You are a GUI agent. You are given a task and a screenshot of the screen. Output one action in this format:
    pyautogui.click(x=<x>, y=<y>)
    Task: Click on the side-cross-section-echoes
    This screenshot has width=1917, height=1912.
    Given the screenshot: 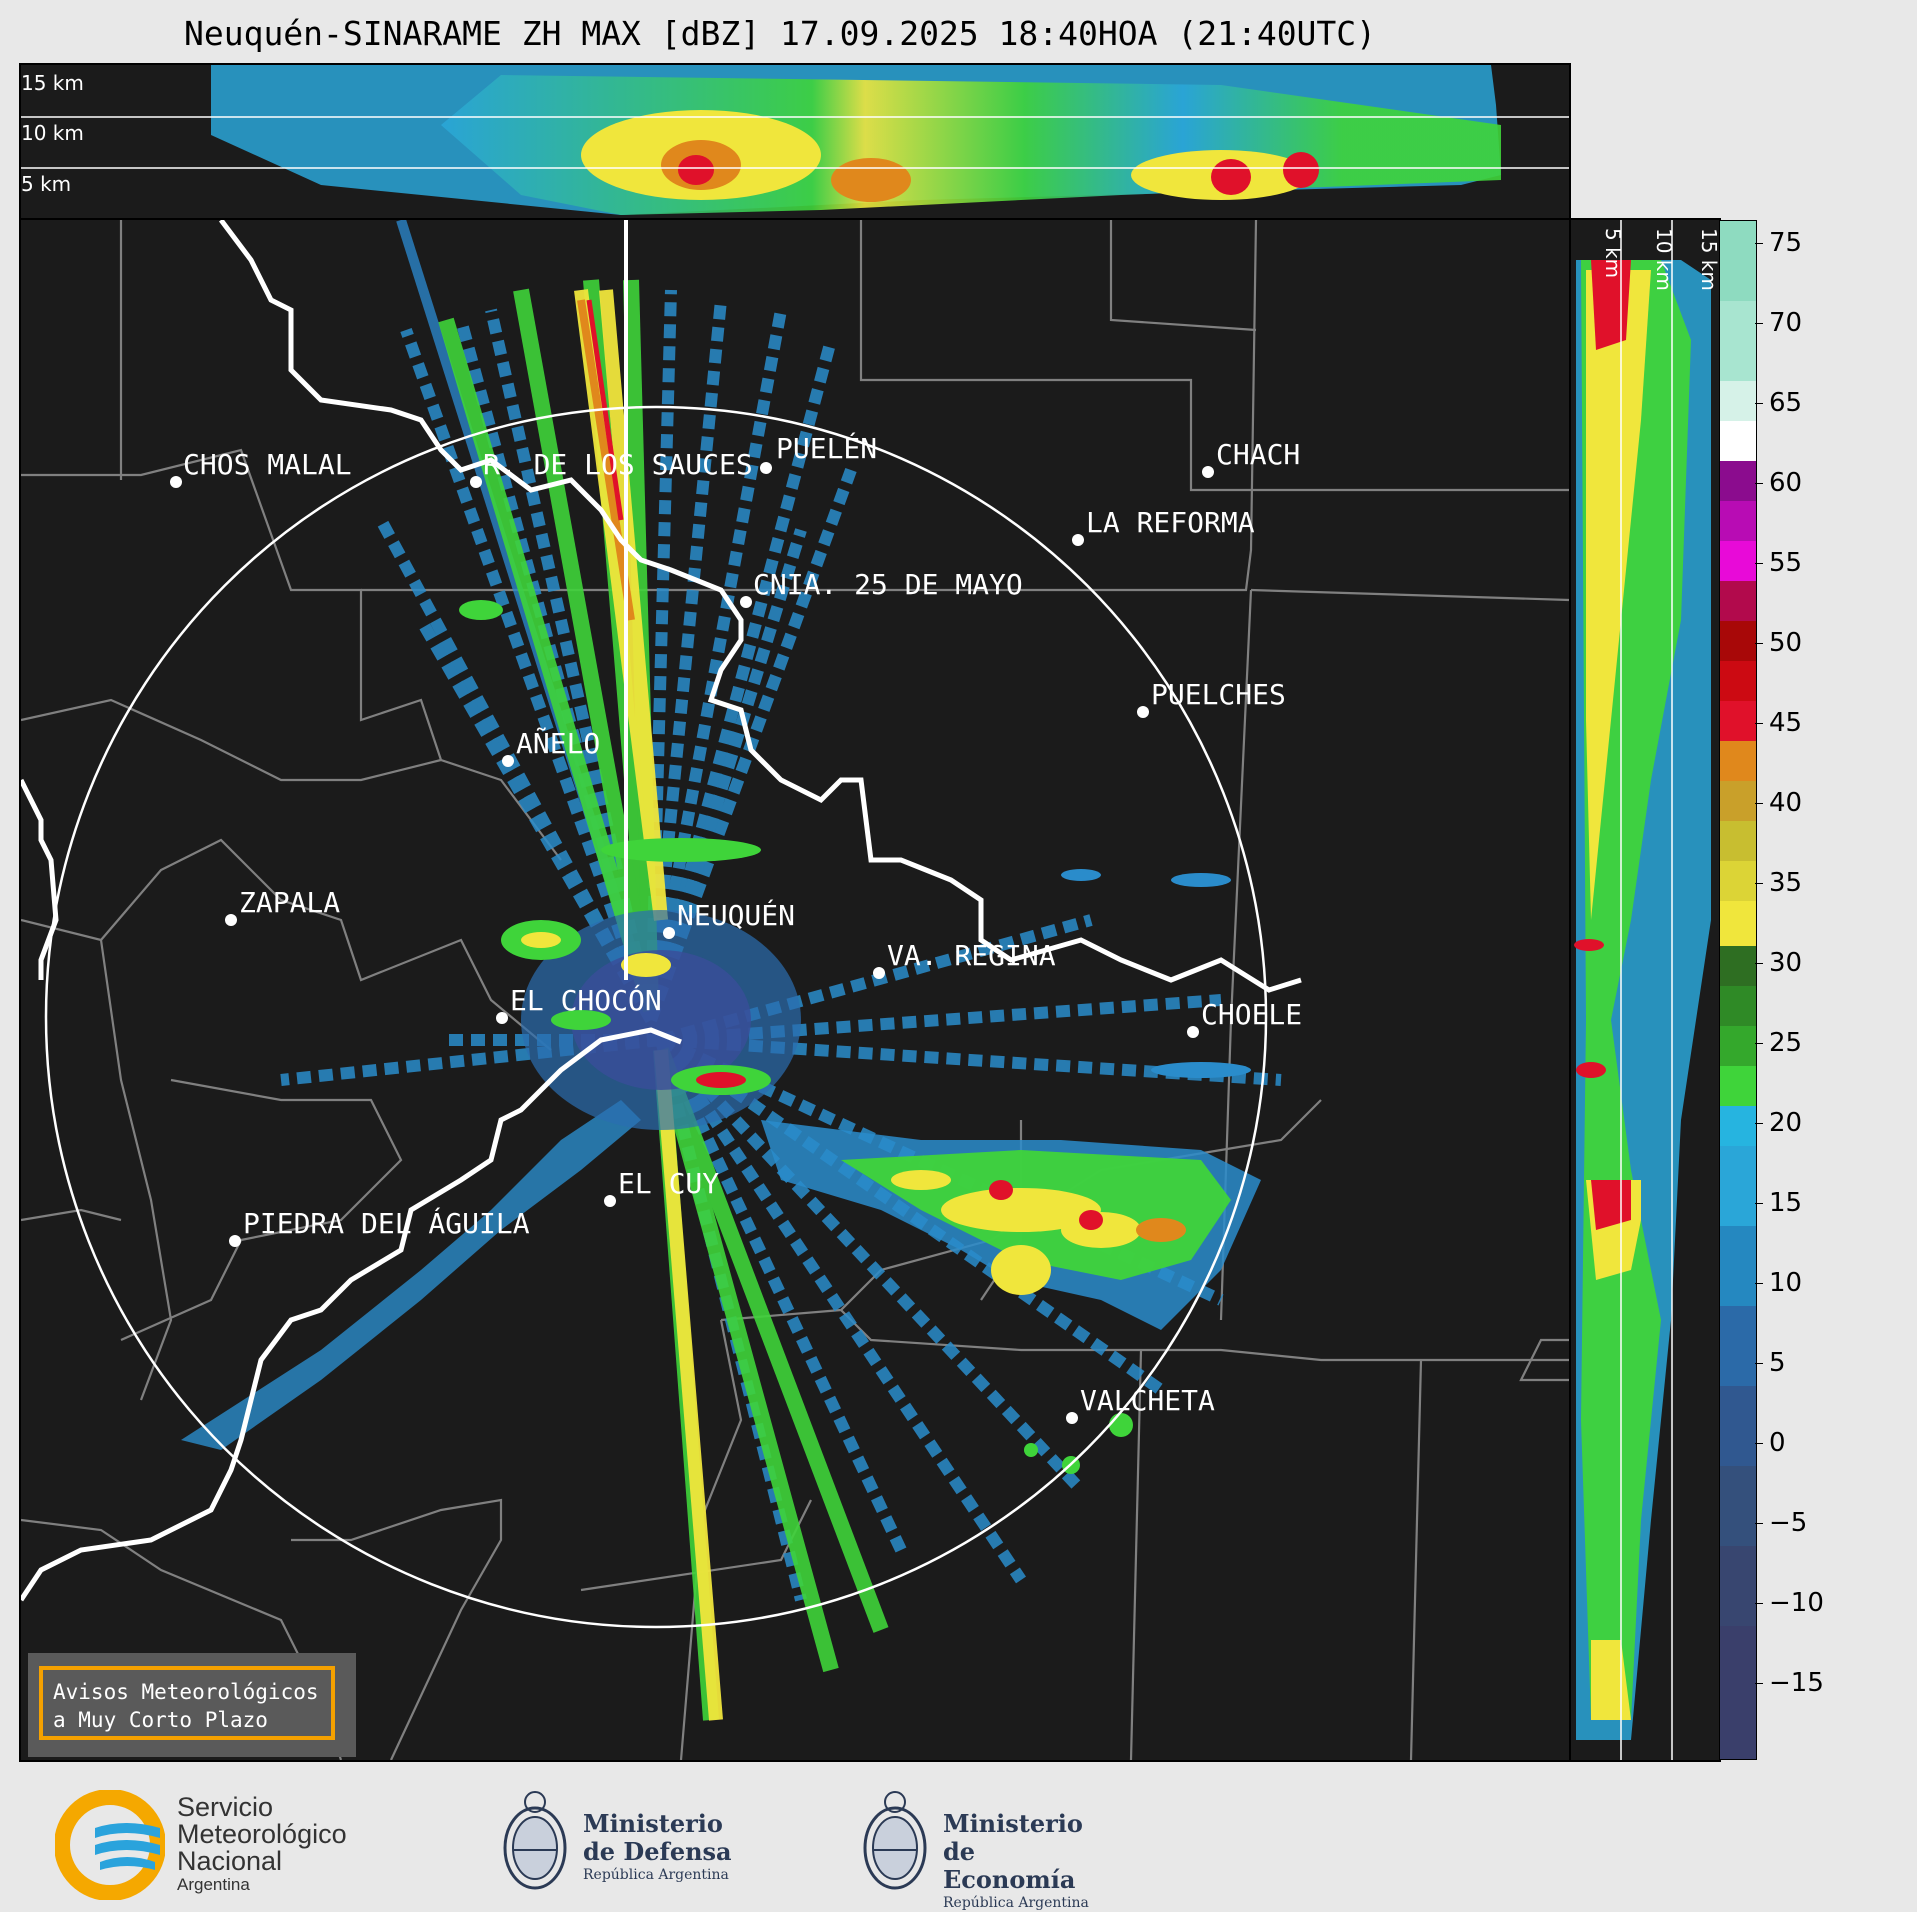 What is the action you would take?
    pyautogui.click(x=1642, y=990)
    